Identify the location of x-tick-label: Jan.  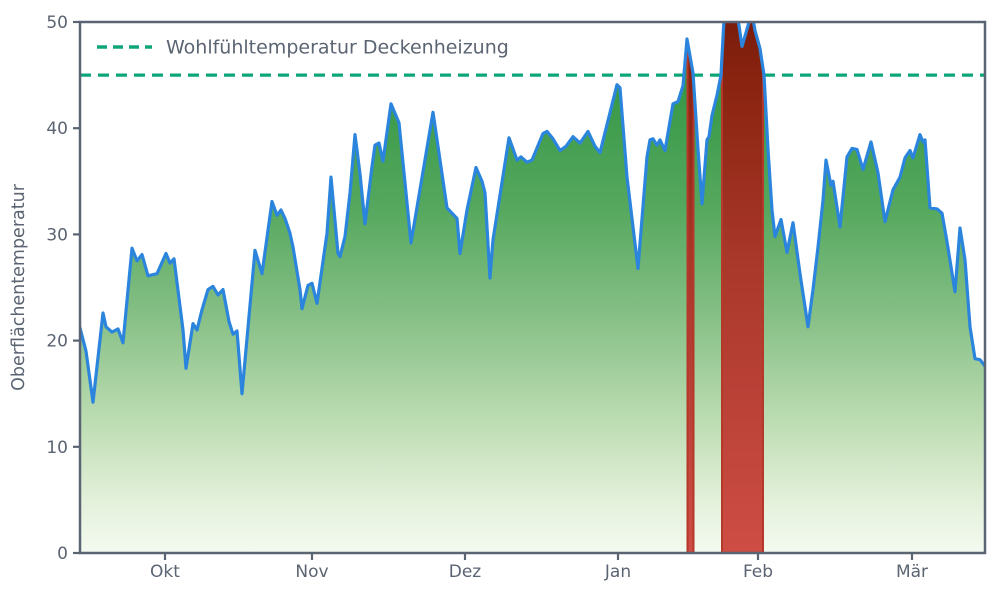
(617, 572).